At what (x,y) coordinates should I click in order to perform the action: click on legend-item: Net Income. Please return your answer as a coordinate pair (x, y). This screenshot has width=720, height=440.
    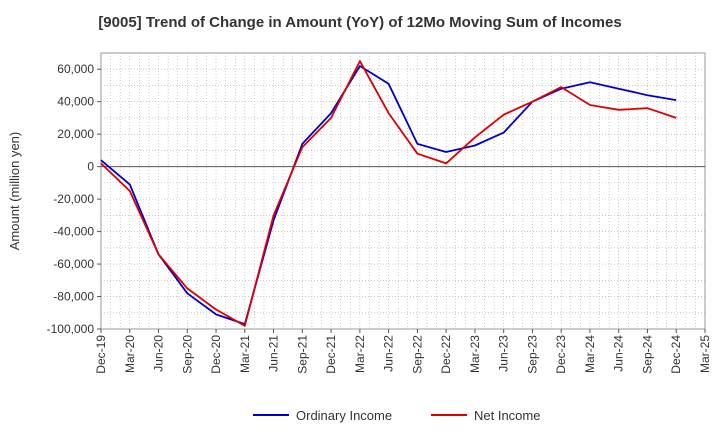
    Looking at the image, I should click on (485, 415).